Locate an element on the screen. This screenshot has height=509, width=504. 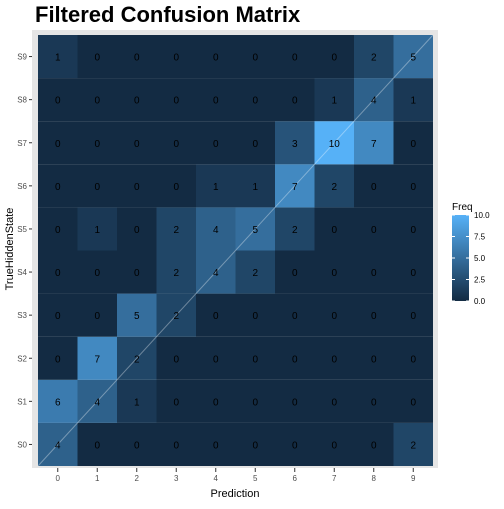
y-tick-label: S9 is located at coordinates (22, 57).